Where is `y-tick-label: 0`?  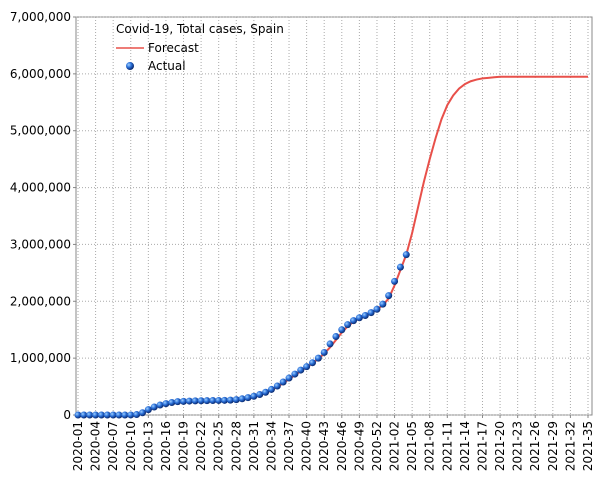 y-tick-label: 0 is located at coordinates (67, 415).